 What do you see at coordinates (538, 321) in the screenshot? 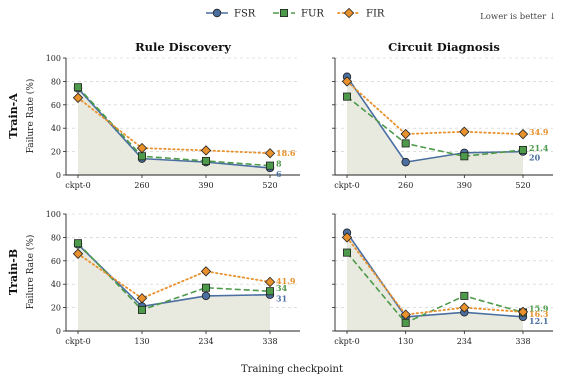
I see `end-label-fsr: 12.1` at bounding box center [538, 321].